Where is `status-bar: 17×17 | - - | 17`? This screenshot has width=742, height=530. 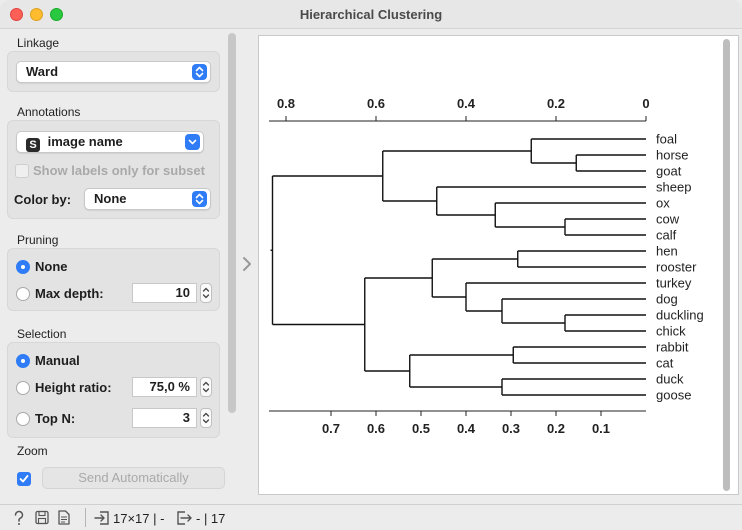 status-bar: 17×17 | - - | 17 is located at coordinates (371, 517).